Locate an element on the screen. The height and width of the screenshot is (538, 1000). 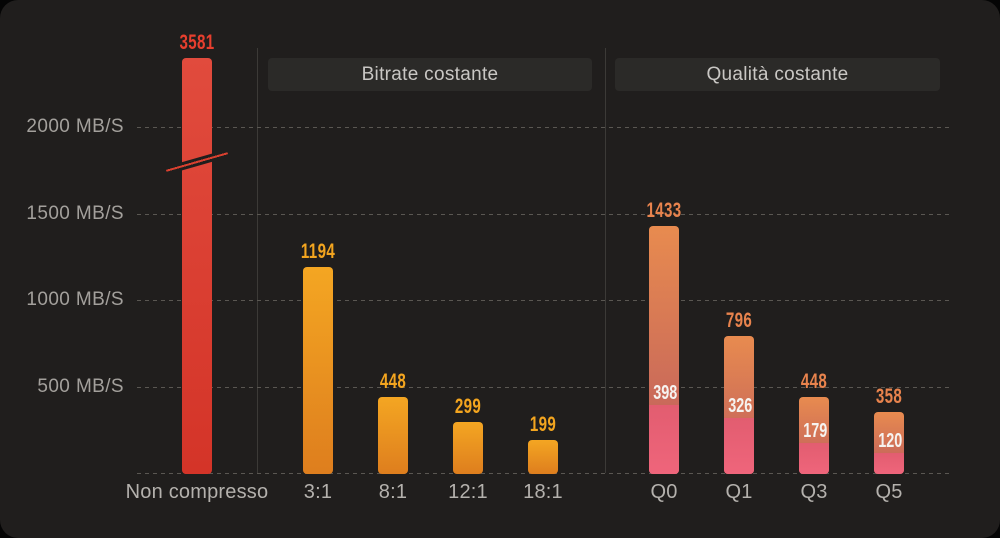
bar-value-label: 358 is located at coordinates (889, 397).